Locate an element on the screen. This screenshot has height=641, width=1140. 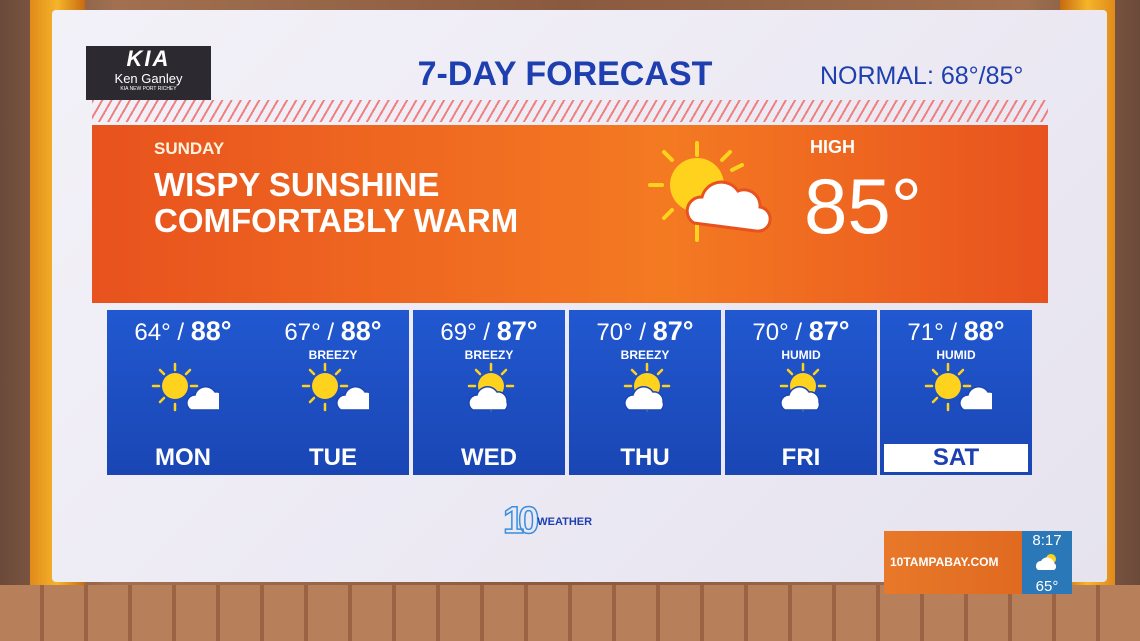
high-temp: 85° is located at coordinates (863, 206).